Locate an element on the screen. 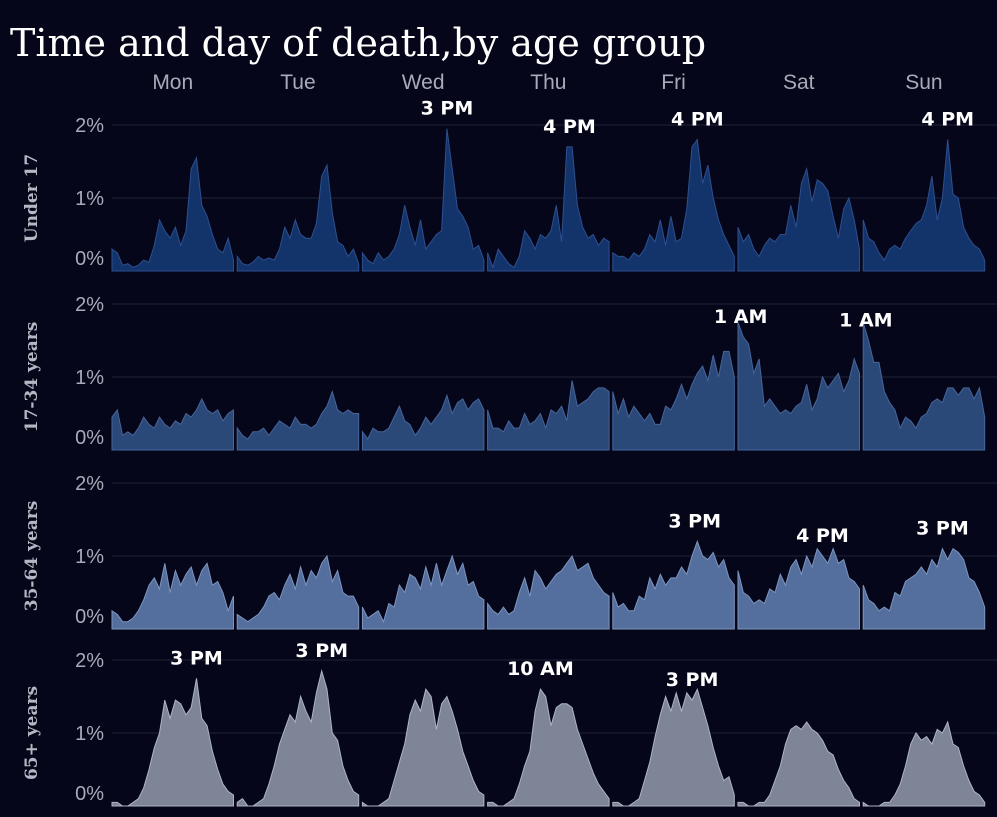 The height and width of the screenshot is (817, 997). day-label-sat: Sat is located at coordinates (799, 82).